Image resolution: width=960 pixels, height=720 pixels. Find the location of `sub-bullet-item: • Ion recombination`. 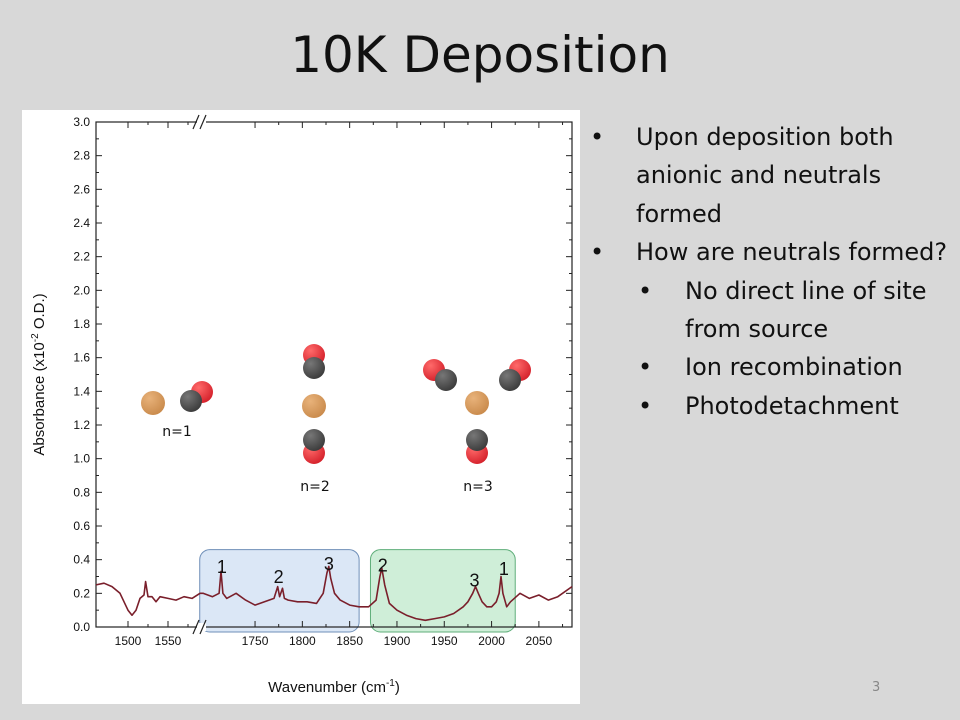

sub-bullet-item: • Ion recombination is located at coordinates (771, 367).